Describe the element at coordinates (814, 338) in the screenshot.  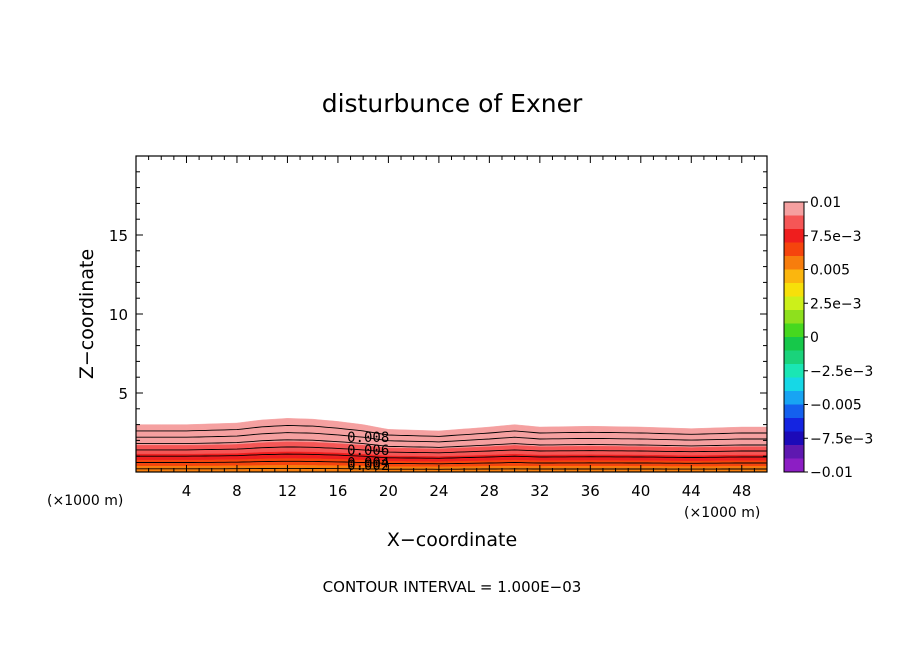
I see `colorbar-label: 0` at that location.